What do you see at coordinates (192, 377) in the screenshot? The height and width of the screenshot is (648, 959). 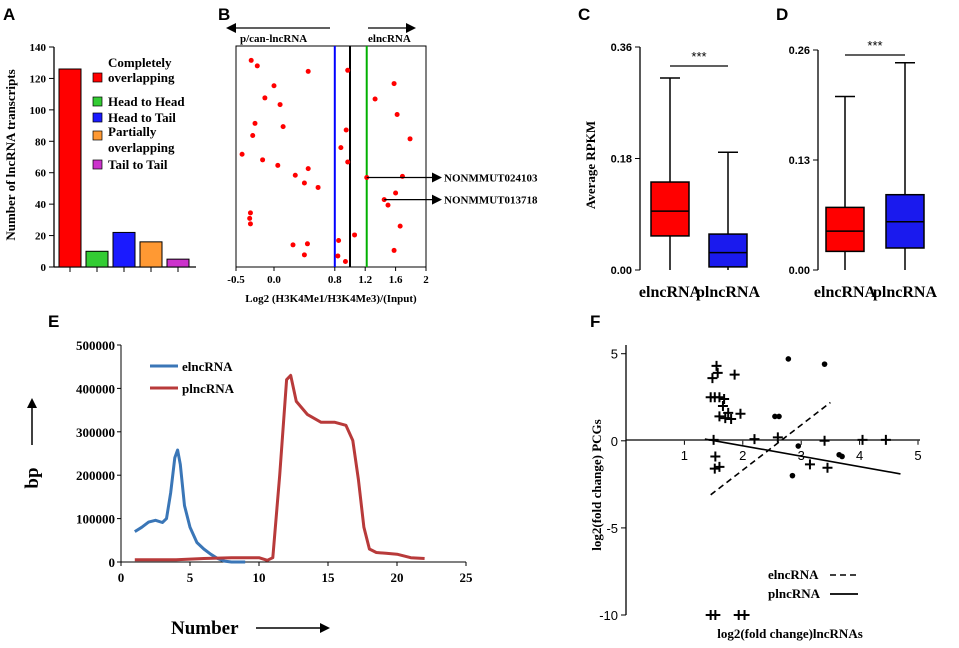 I see `e-legend: elncRNA plncRNA` at bounding box center [192, 377].